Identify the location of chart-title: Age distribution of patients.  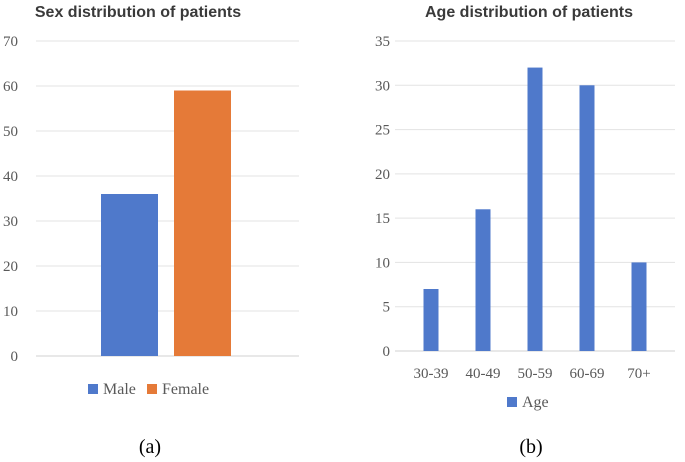
(529, 12).